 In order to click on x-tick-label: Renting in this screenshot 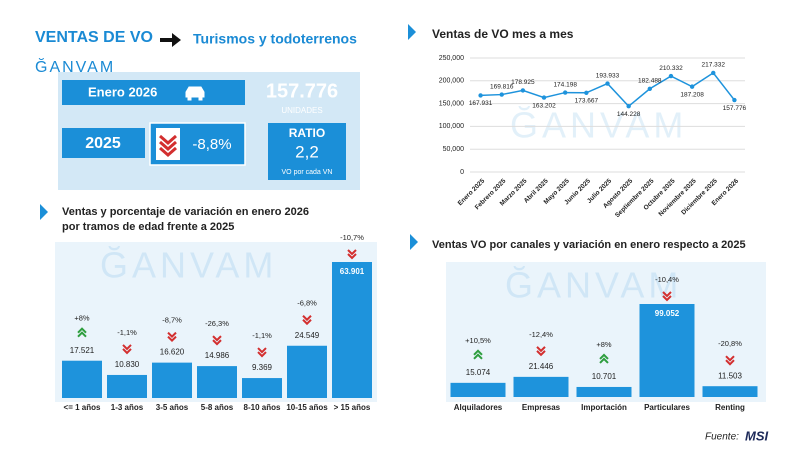, I will do `click(730, 407)`.